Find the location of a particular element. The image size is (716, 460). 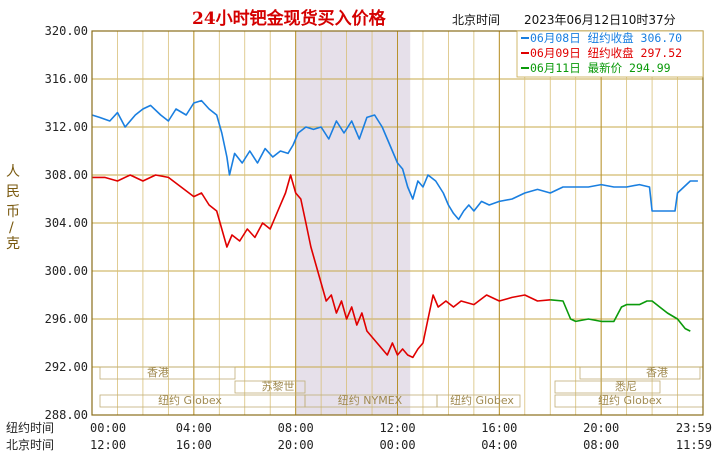

legend-entry: 06月11日 最新价 294.99 is located at coordinates (600, 68).